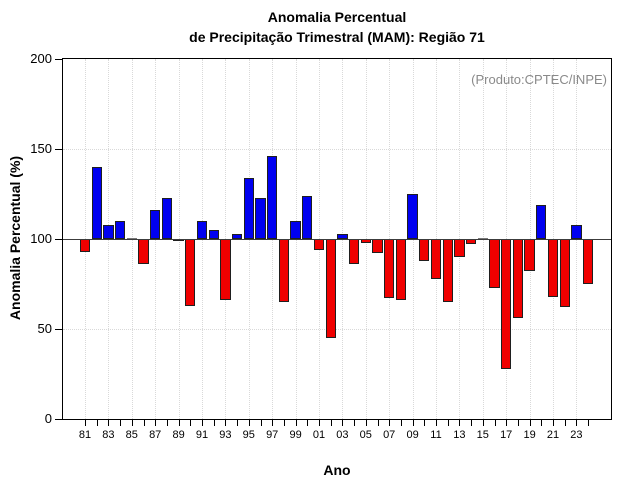 The width and height of the screenshot is (640, 500). Describe the element at coordinates (41, 238) in the screenshot. I see `y-tick-label-100: 100` at that location.